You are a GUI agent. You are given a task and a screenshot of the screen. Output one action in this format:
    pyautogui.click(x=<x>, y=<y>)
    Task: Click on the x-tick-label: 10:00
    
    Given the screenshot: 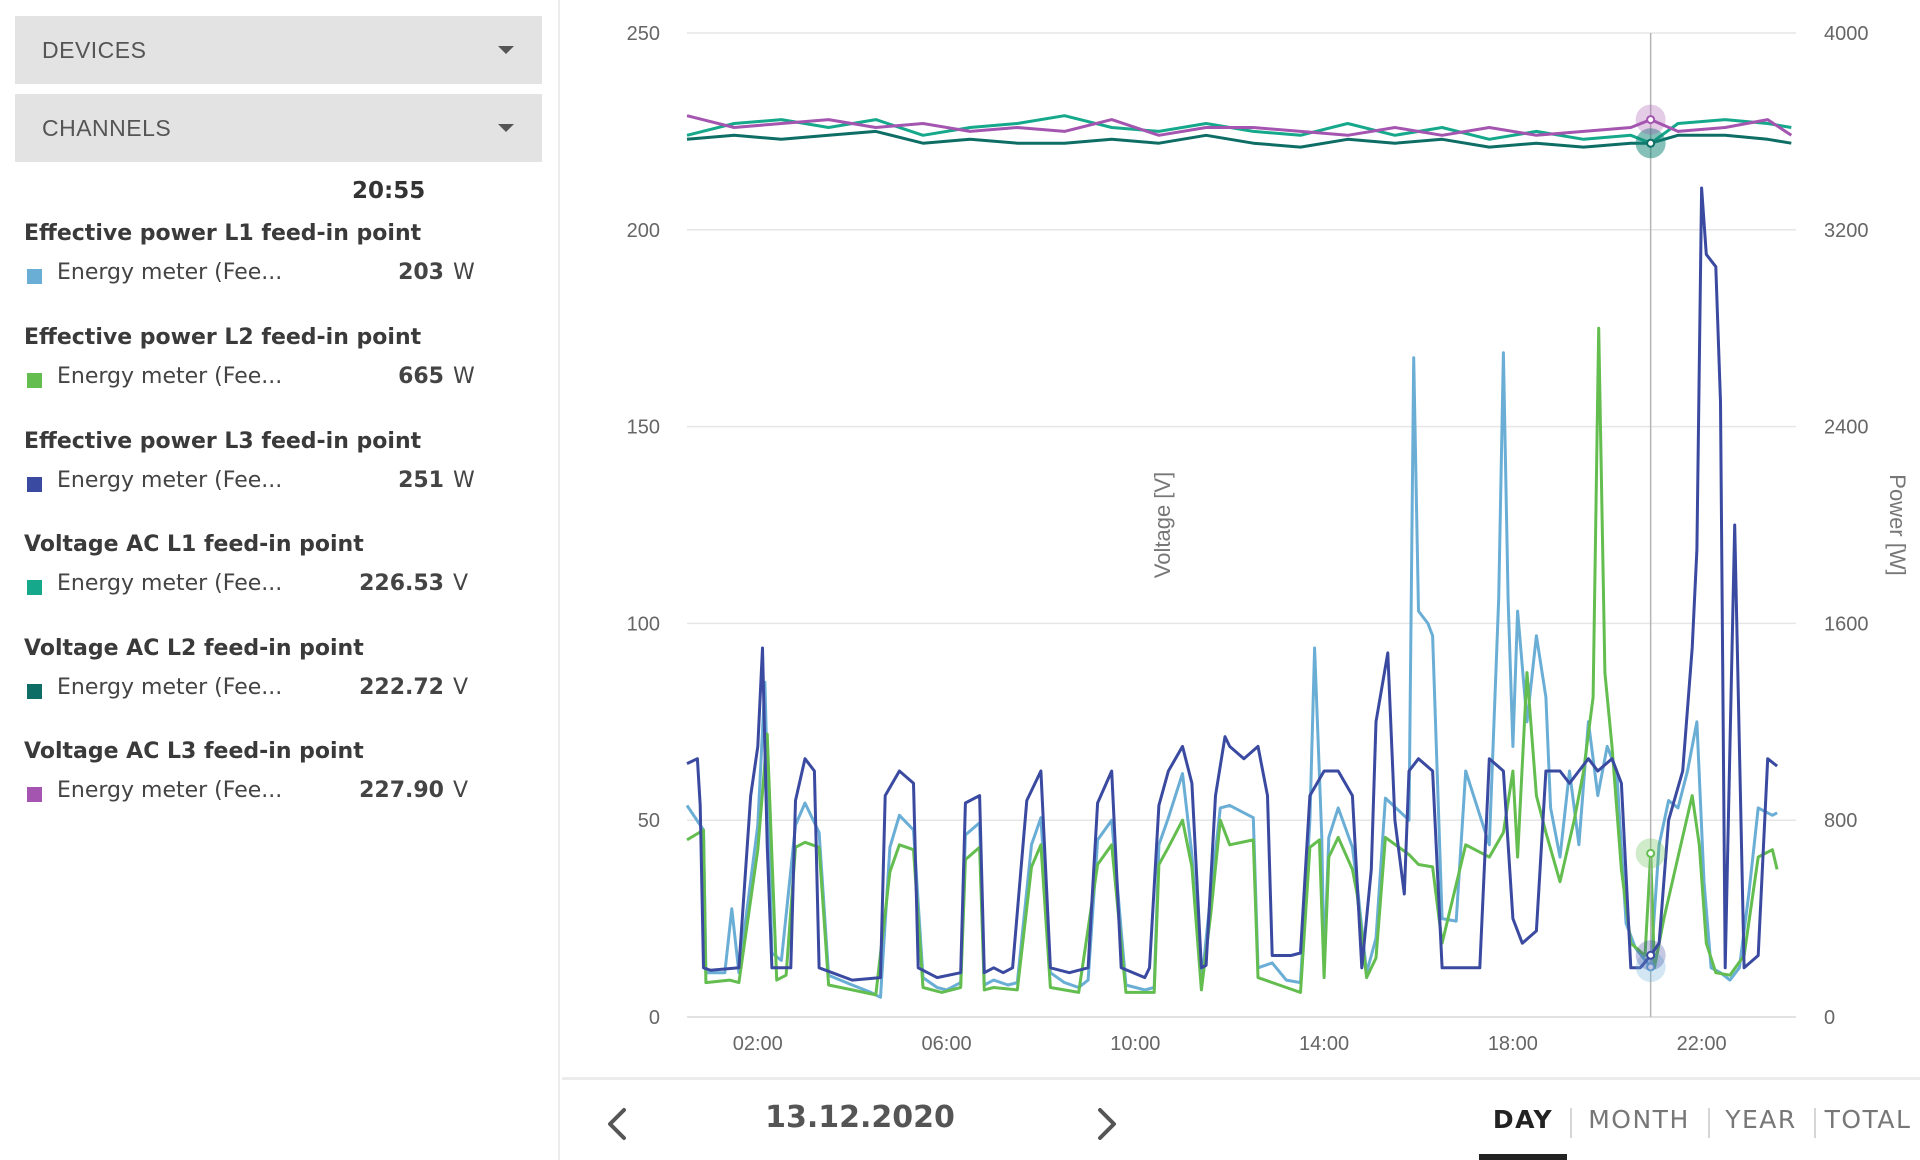 What is the action you would take?
    pyautogui.click(x=1135, y=1044)
    